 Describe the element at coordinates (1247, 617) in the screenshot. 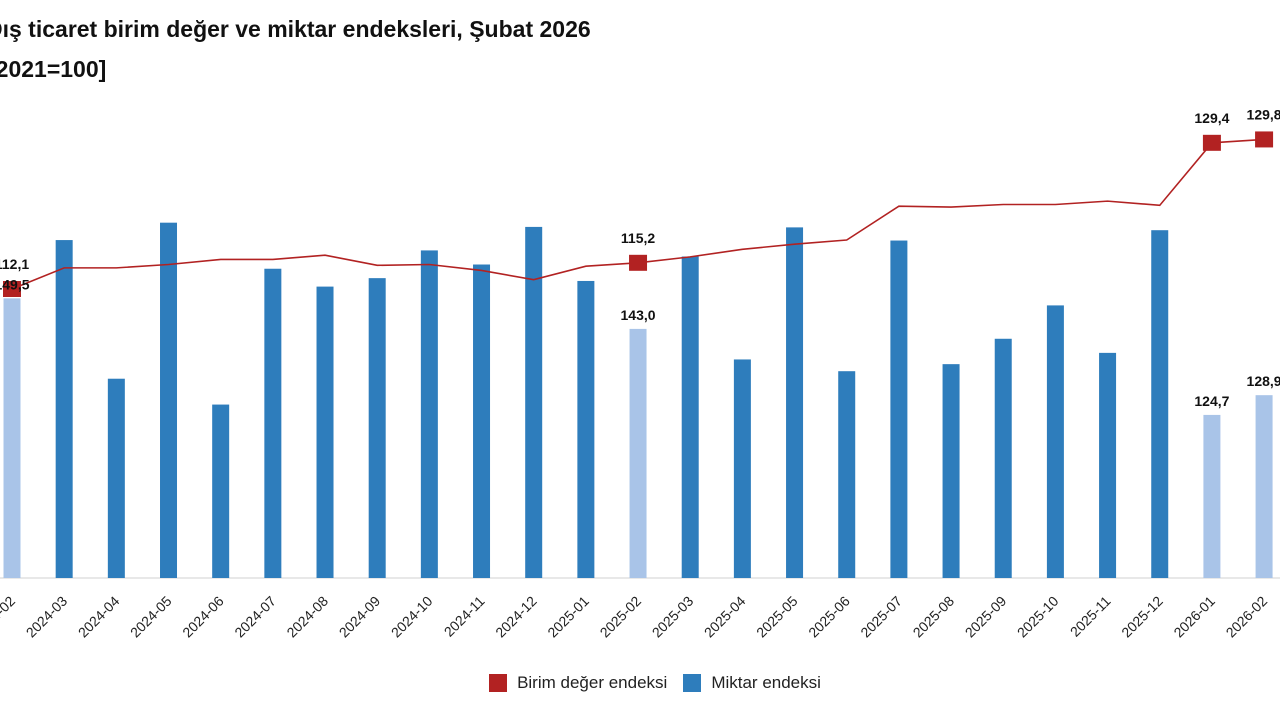

I see `x-tick-2026-02: 2026-02` at that location.